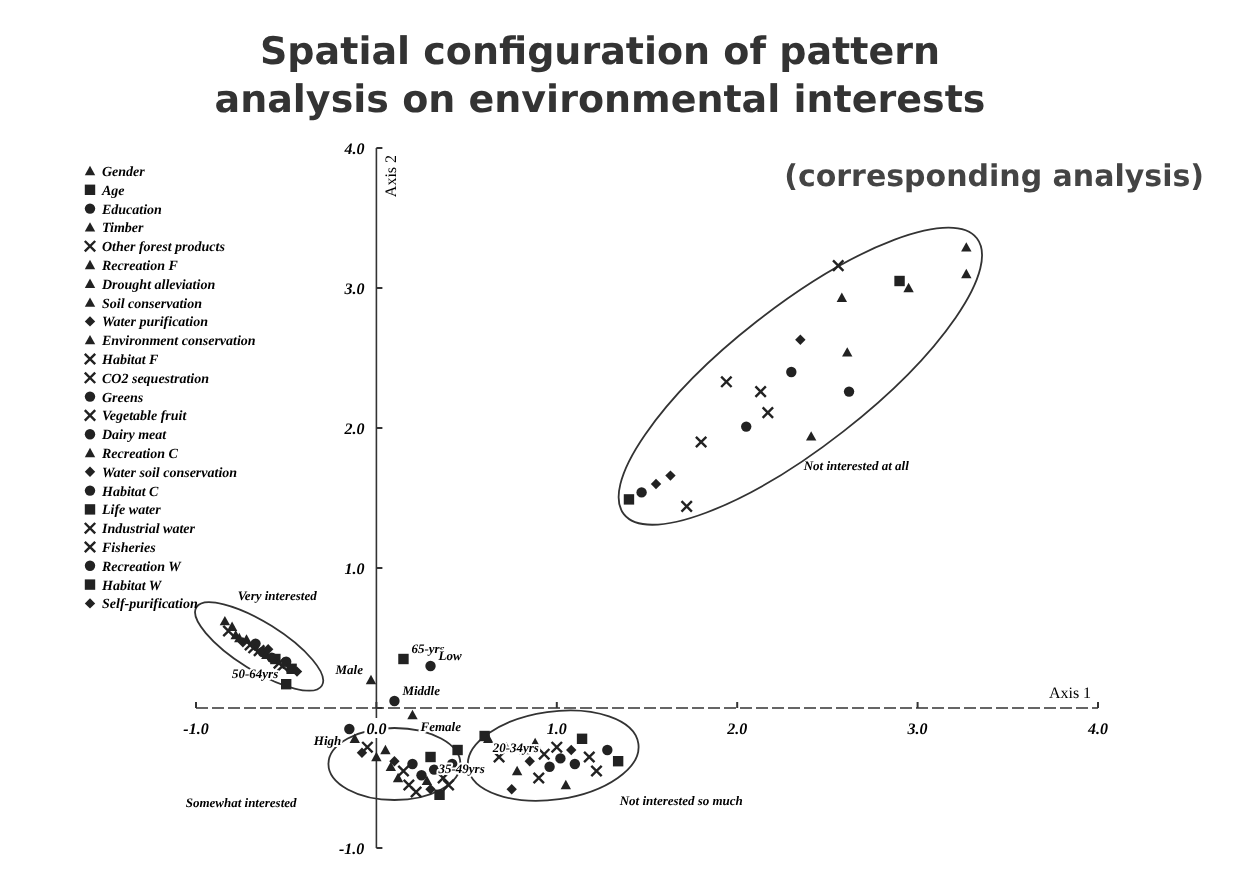  What do you see at coordinates (600, 76) in the screenshot?
I see `chart-title: Spatial configuration of pattern analysis on environmental interests` at bounding box center [600, 76].